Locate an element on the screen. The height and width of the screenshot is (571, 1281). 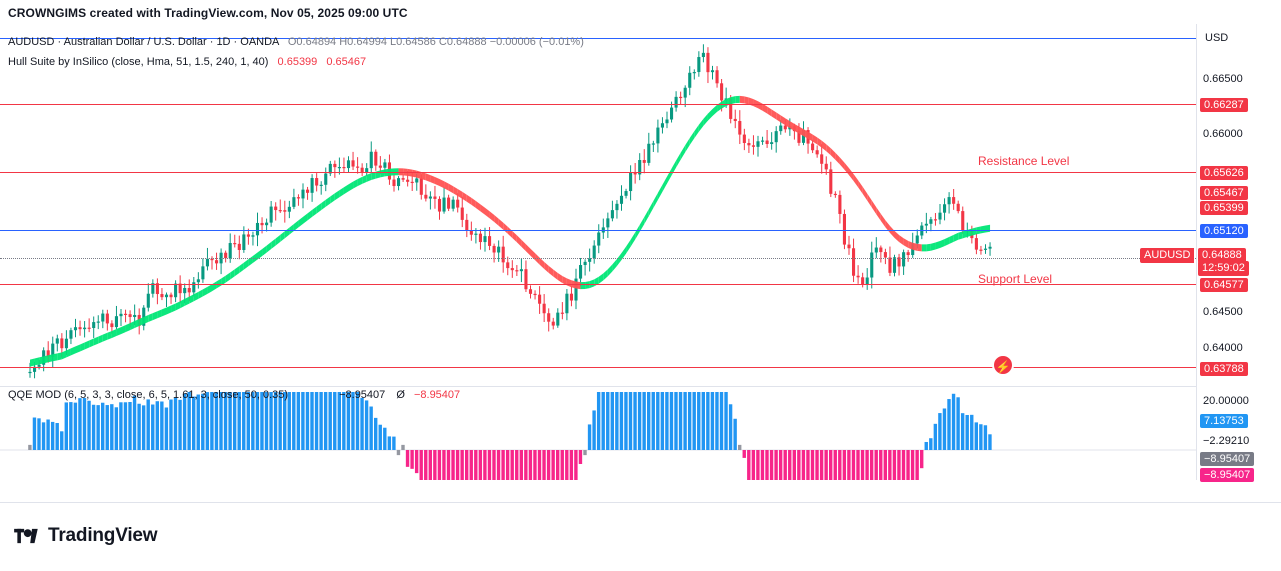
hline-last-price is located at coordinates (598, 258).